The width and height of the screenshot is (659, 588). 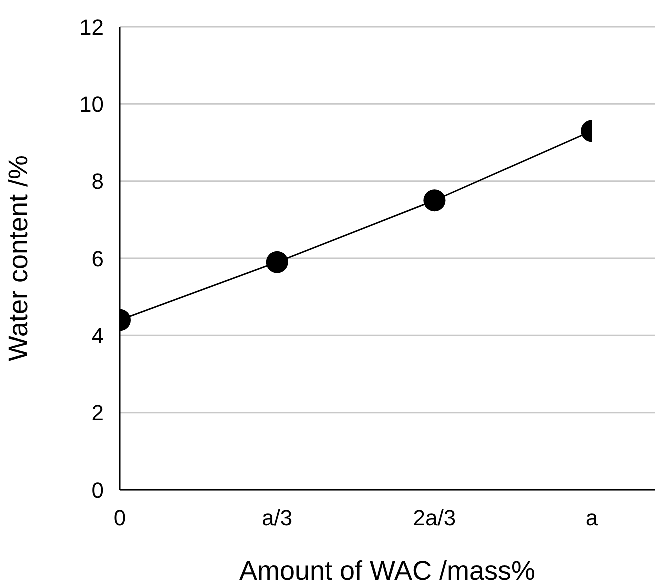 What do you see at coordinates (120, 518) in the screenshot?
I see `x-tick-label: 0` at bounding box center [120, 518].